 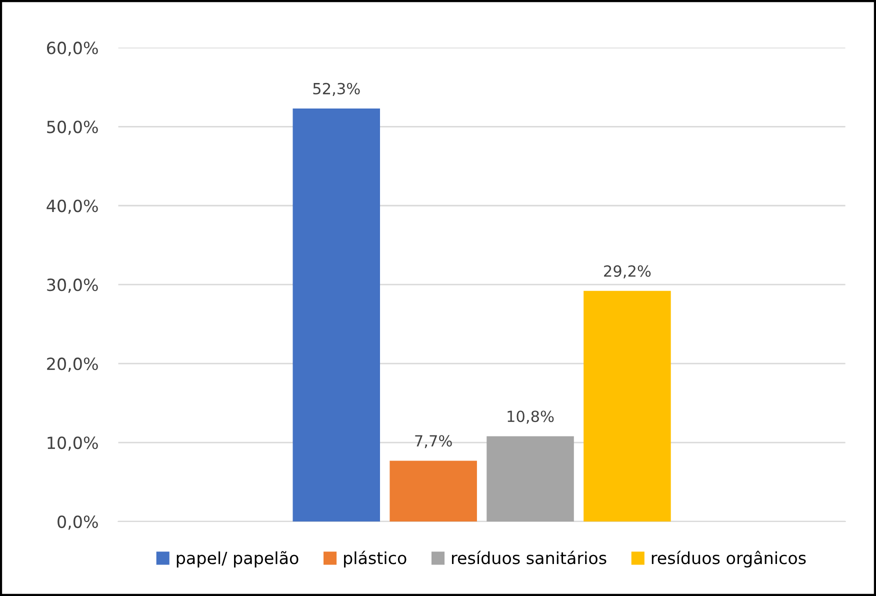 I want to click on y-tick-label: 60,0%, so click(x=72, y=49).